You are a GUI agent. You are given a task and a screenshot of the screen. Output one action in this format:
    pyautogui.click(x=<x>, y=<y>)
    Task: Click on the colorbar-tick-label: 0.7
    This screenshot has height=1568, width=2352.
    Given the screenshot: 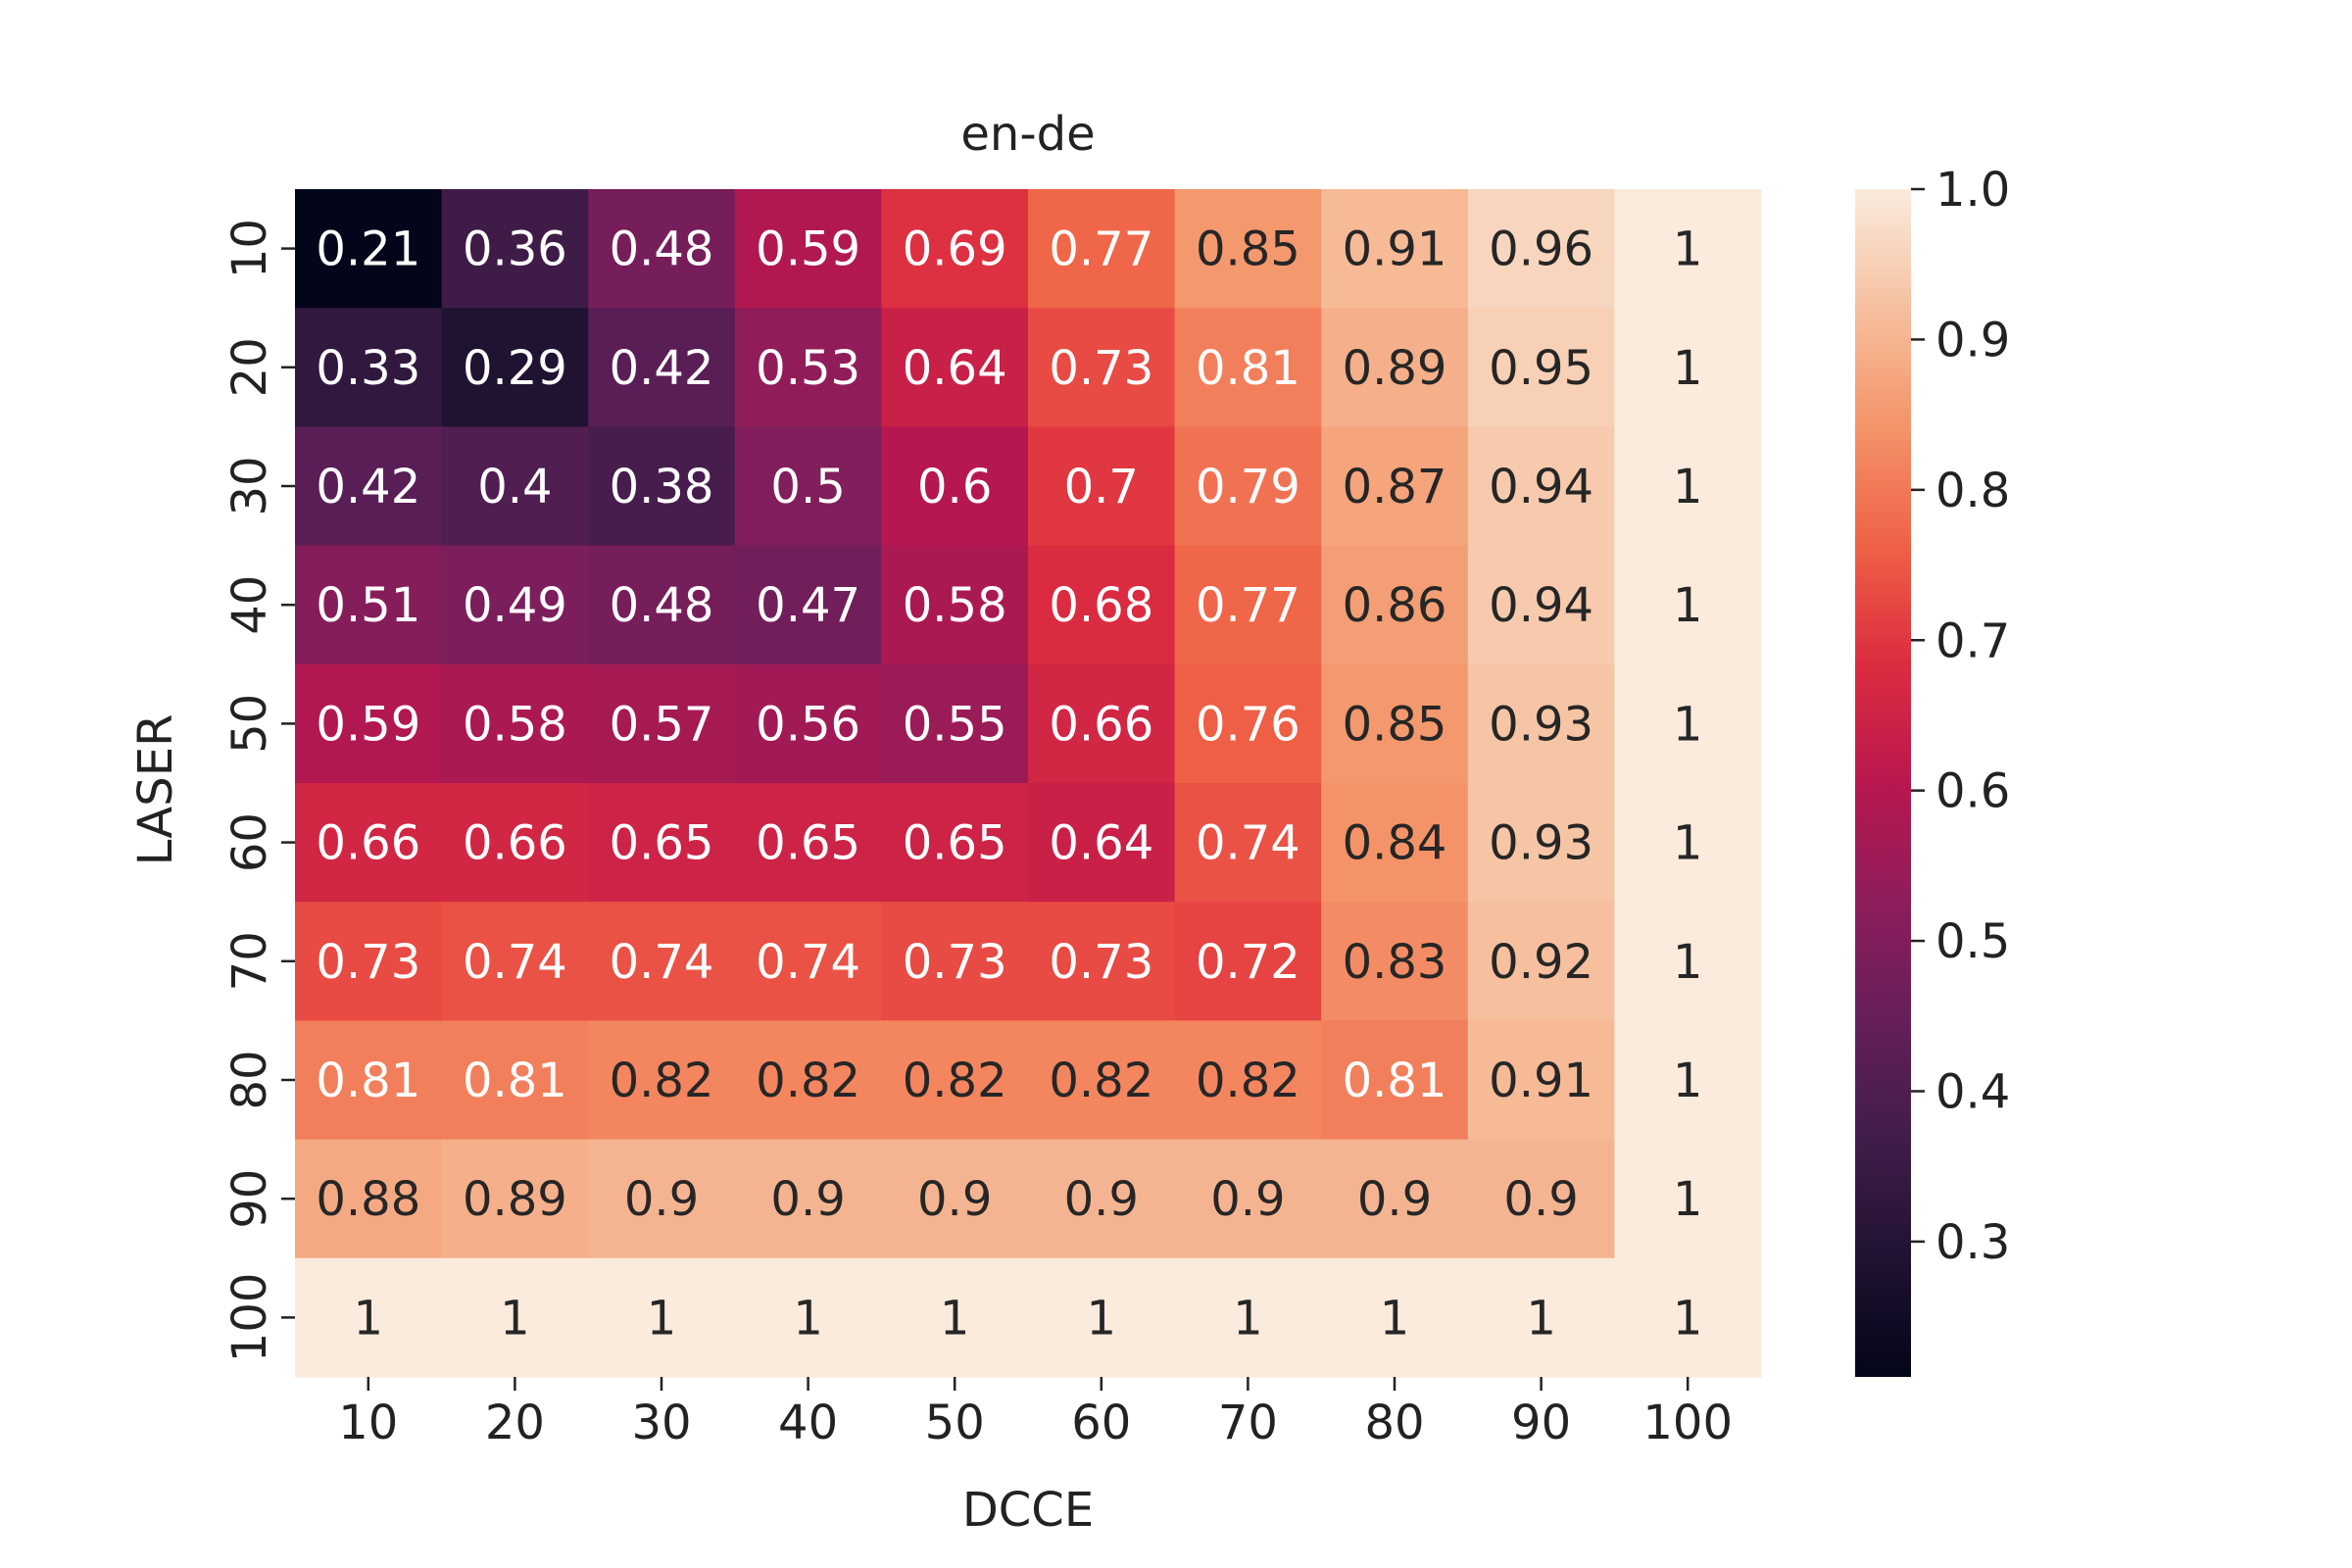 What is the action you would take?
    pyautogui.click(x=1973, y=640)
    